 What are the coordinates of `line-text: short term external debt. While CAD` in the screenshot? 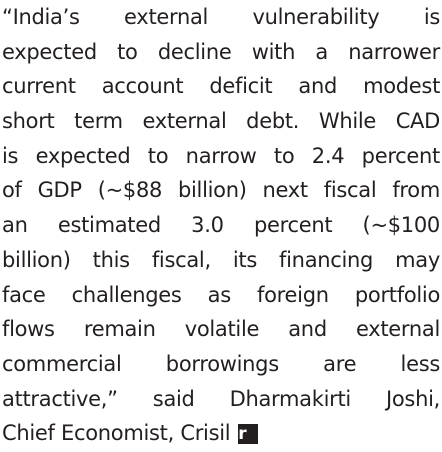 It's located at (221, 121).